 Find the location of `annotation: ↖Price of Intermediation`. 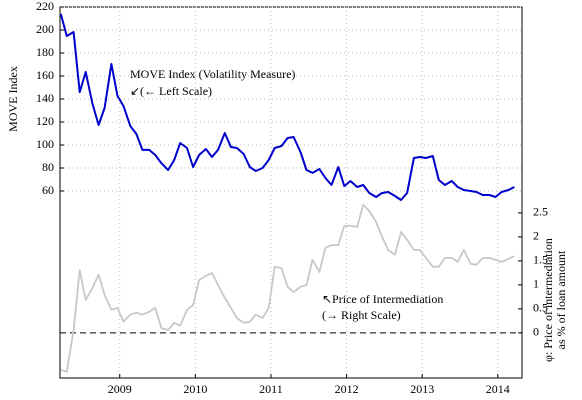

annotation: ↖Price of Intermediation is located at coordinates (382, 299).